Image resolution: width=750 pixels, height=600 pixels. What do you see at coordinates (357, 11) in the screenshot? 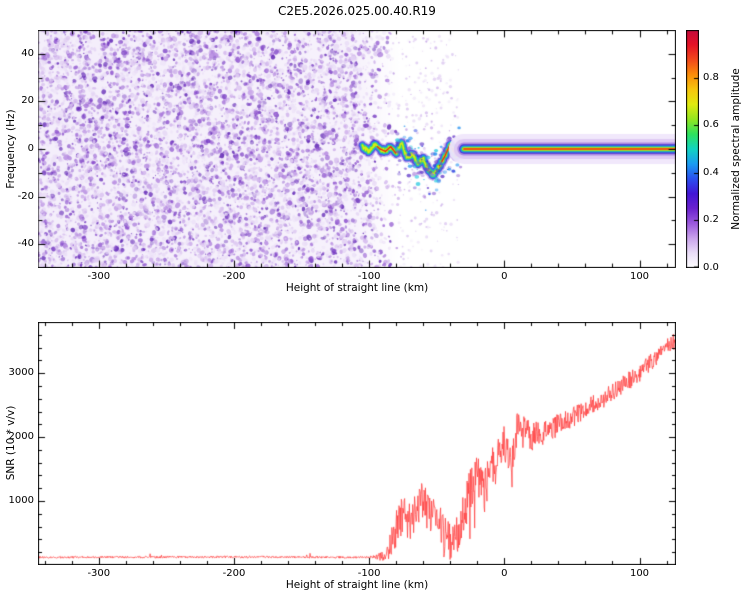
I see `plot-title: C2E5.2026.025.00.40.R19` at bounding box center [357, 11].